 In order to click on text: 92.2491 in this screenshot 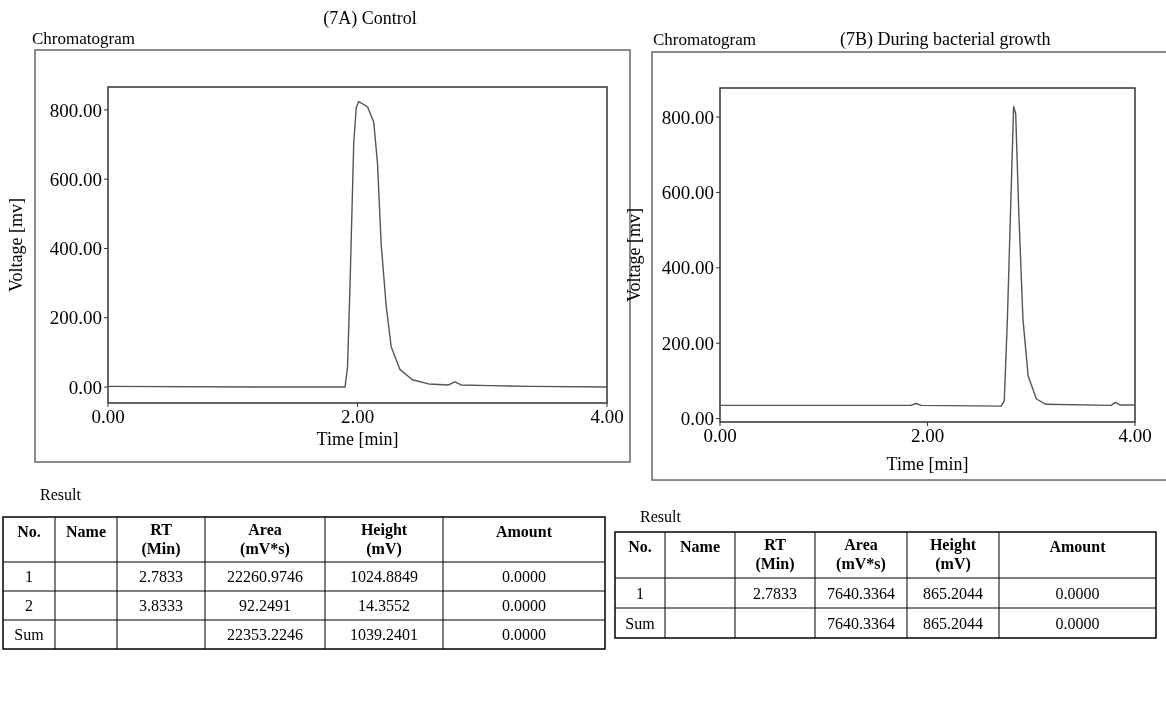, I will do `click(265, 606)`.